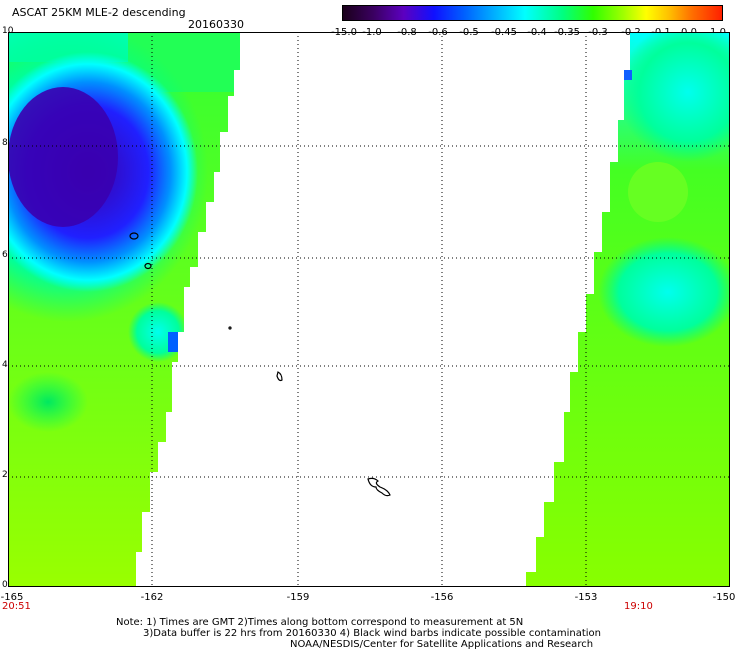  I want to click on map-date: 20160330, so click(216, 24).